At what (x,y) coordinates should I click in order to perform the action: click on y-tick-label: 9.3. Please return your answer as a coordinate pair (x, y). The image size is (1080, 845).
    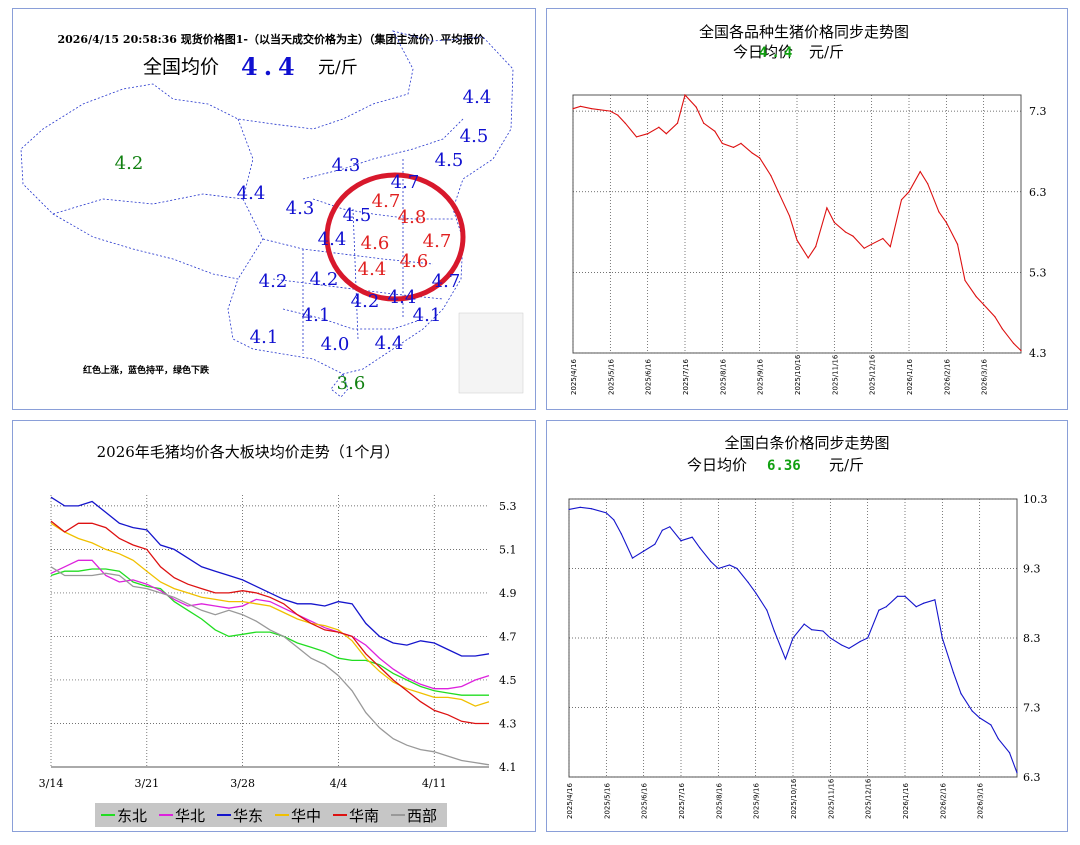
    Looking at the image, I should click on (1032, 569).